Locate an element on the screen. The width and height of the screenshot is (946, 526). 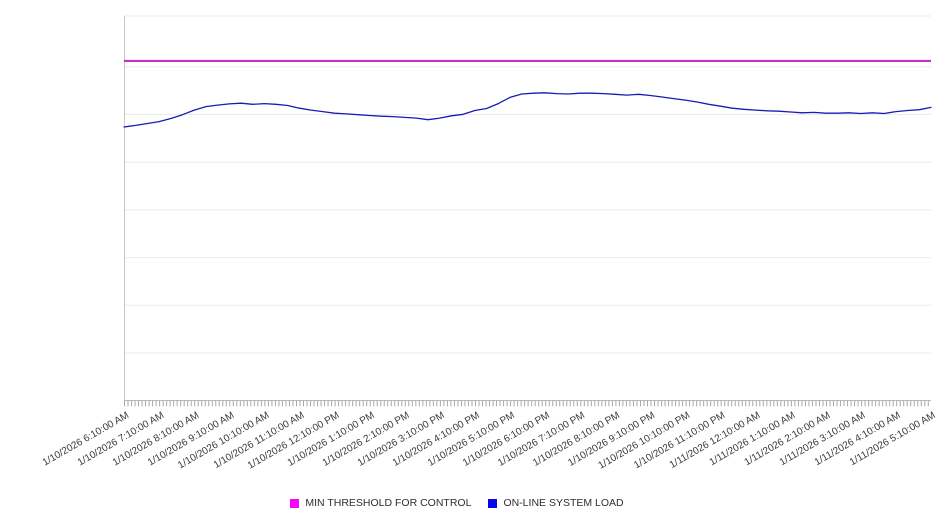
system-load-line is located at coordinates (527, 110).